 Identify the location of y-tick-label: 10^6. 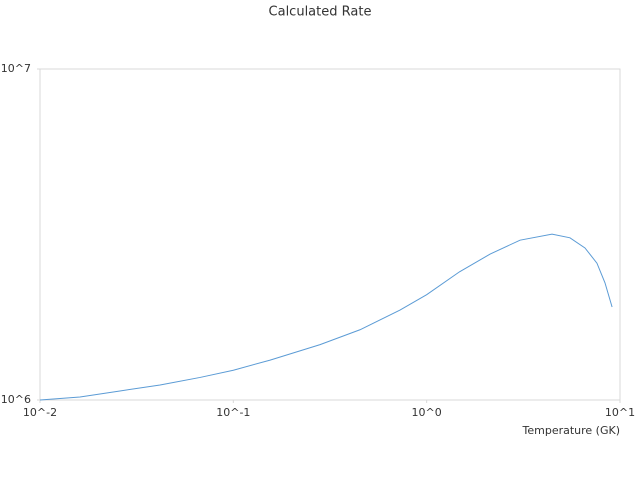
(16, 399).